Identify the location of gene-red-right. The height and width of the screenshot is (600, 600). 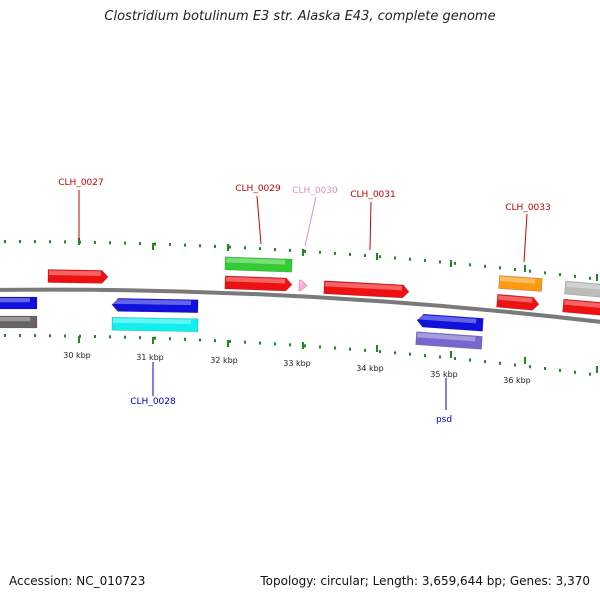
(581, 307).